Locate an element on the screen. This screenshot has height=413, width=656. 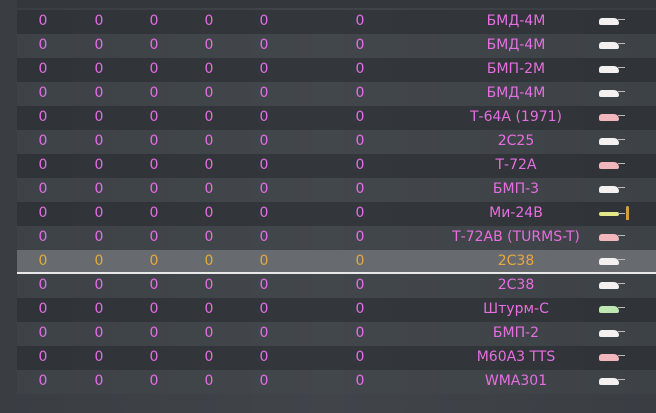
table-row: 0 0 0 0 0 0 Т-72АВ (TURMS-T) is located at coordinates (336, 238).